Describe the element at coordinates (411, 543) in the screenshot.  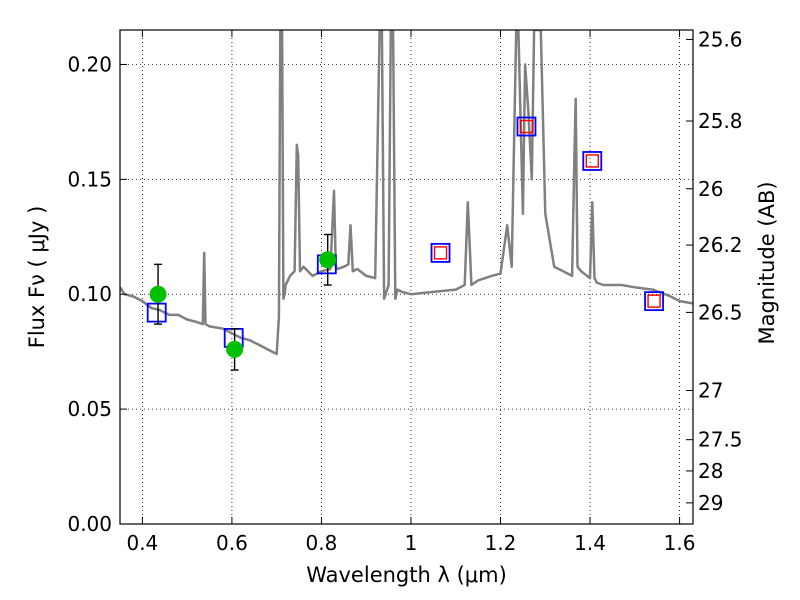
I see `x-tick-label: 1` at that location.